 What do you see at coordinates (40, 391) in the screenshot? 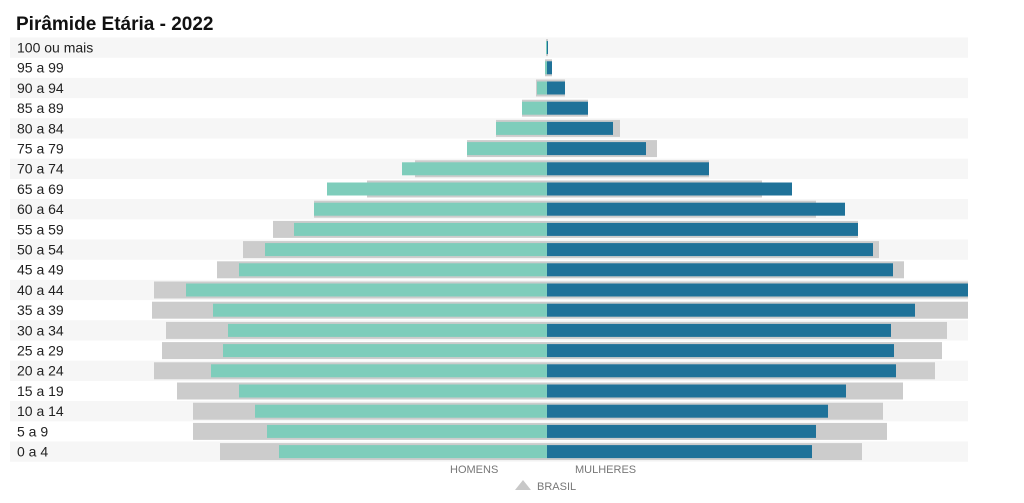
I see `age-group-label: 15 a 19` at bounding box center [40, 391].